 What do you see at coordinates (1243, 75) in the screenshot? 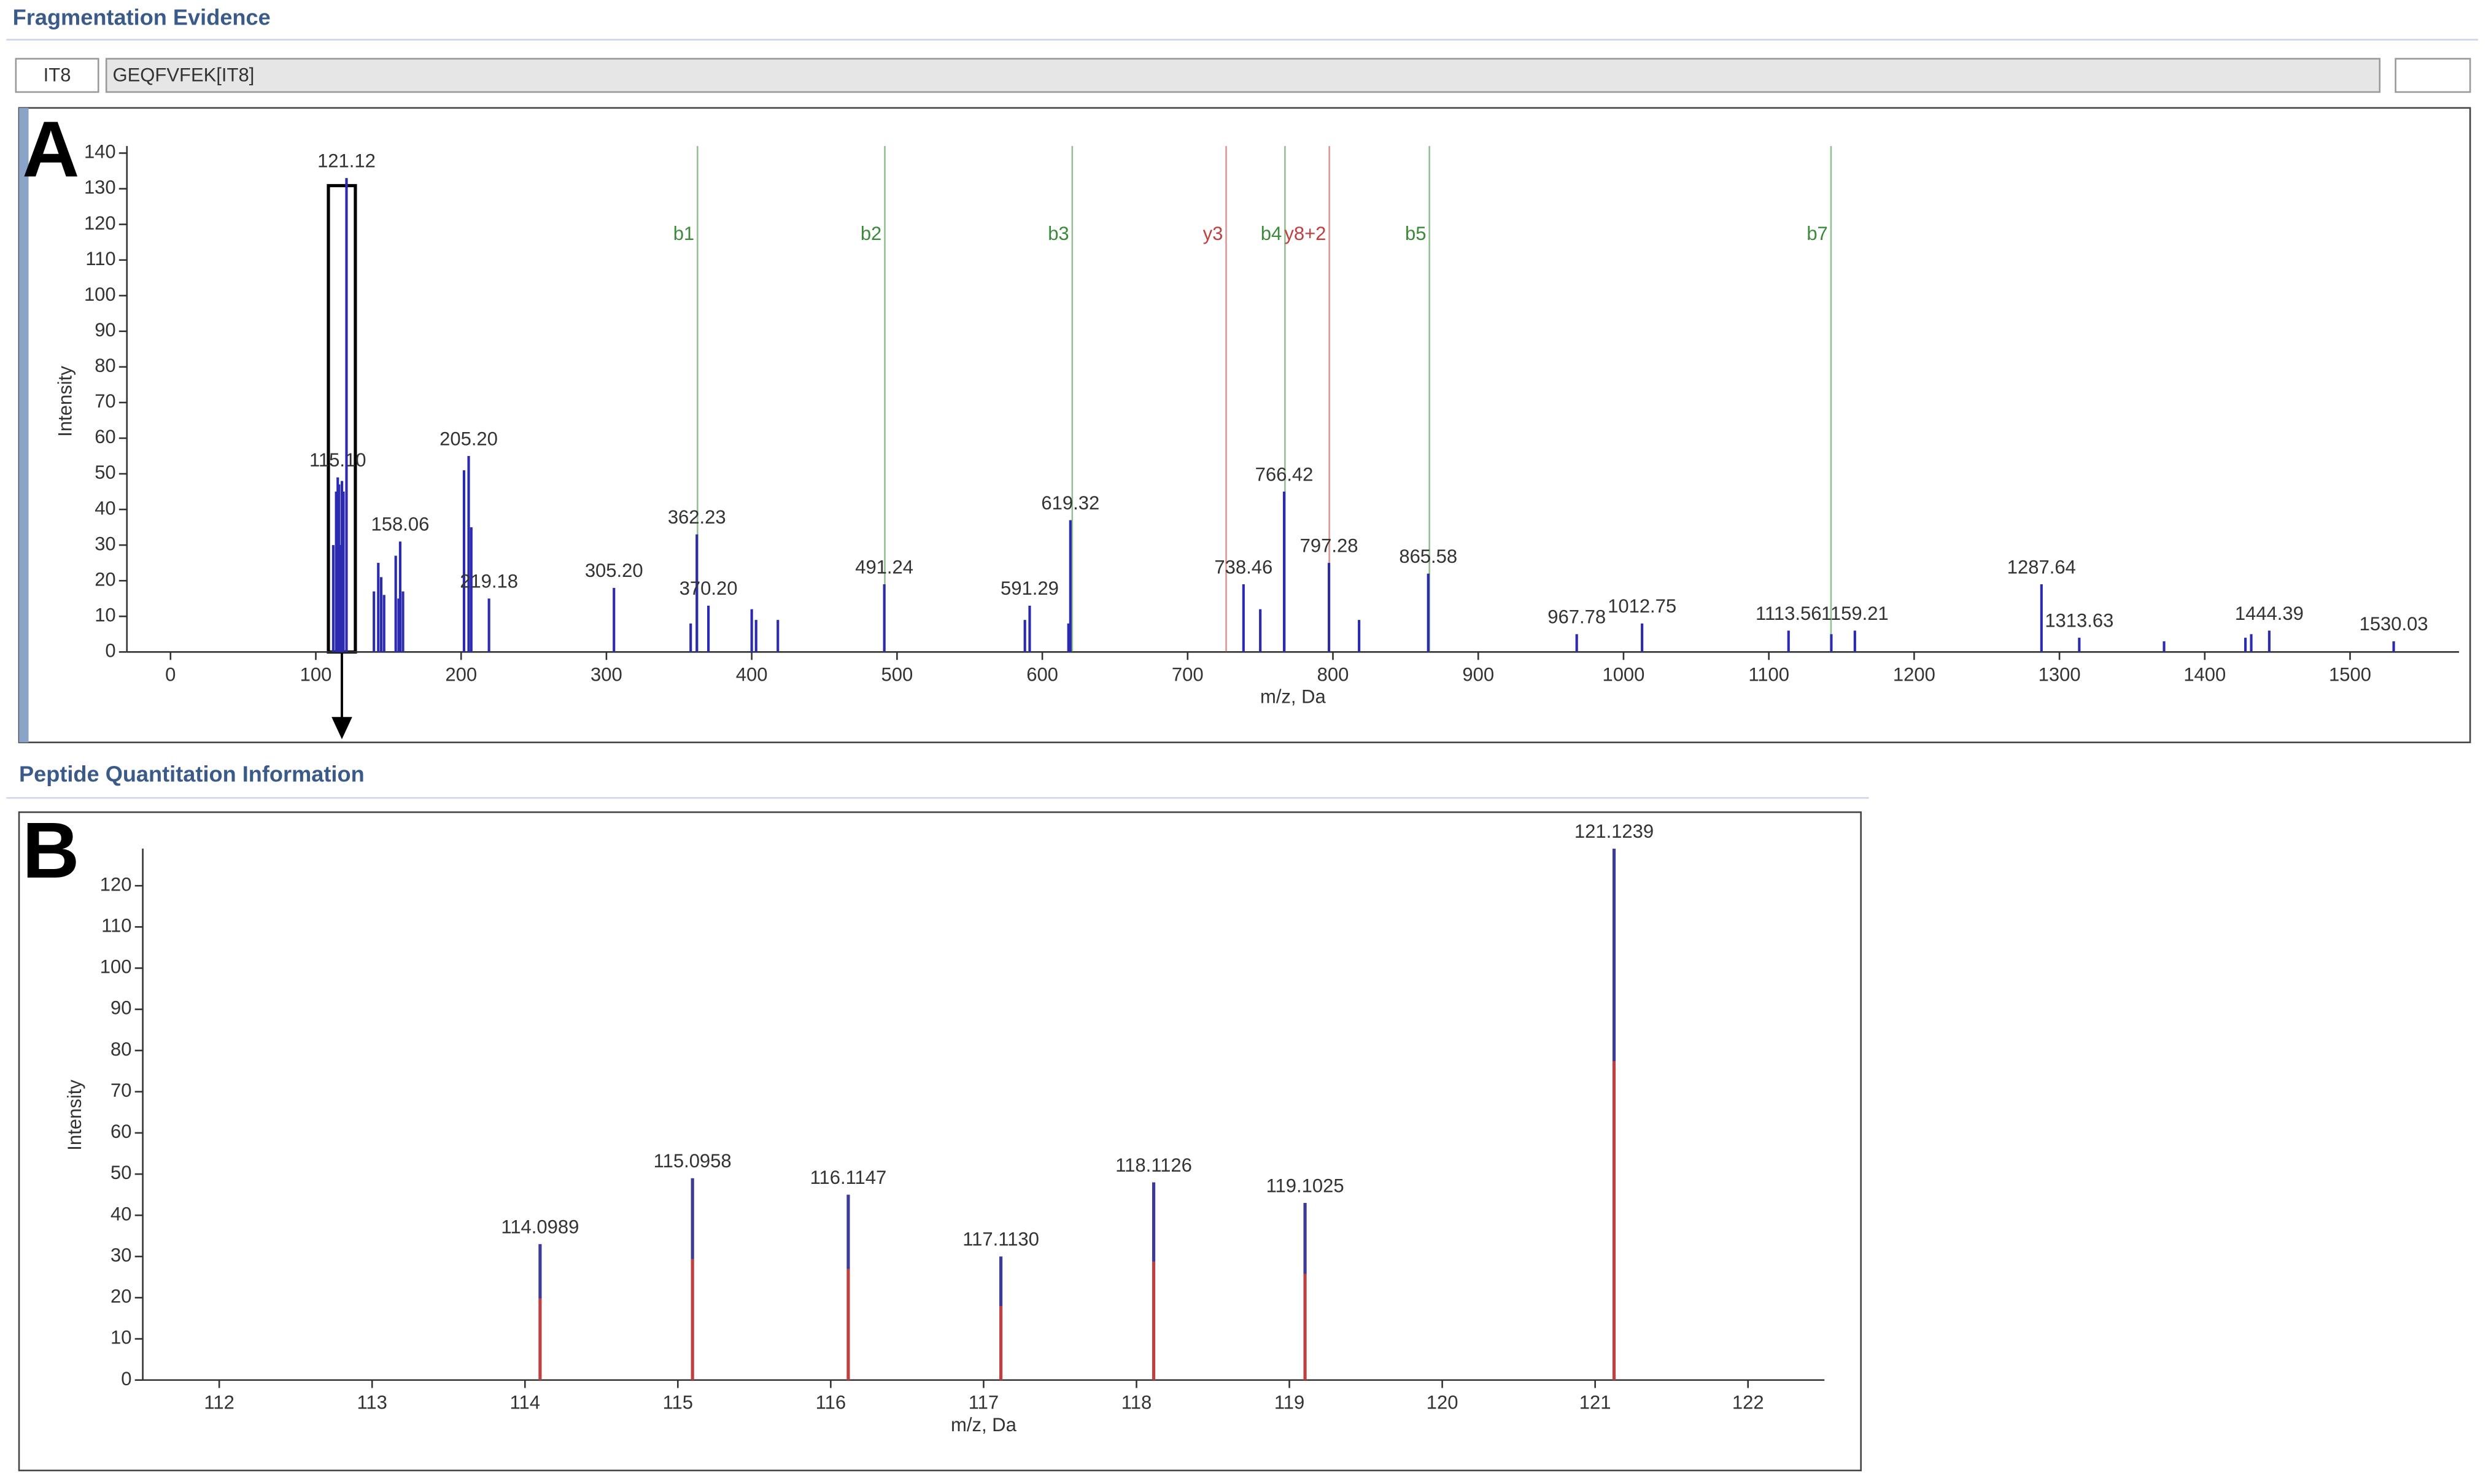
I see `peptide-field` at bounding box center [1243, 75].